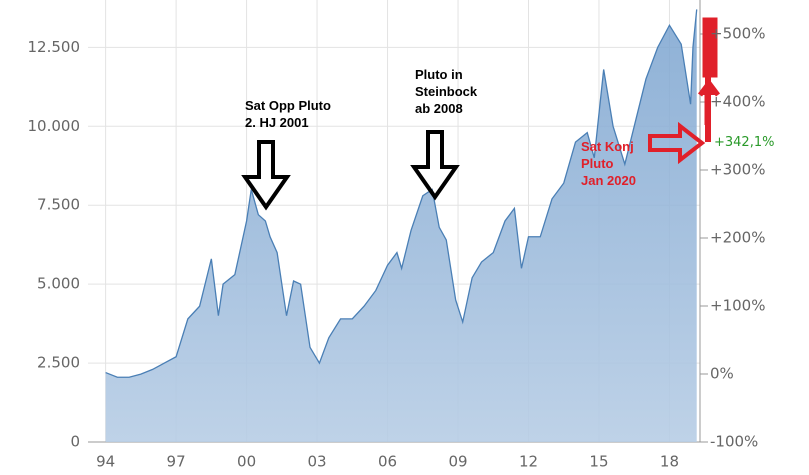 Image resolution: width=809 pixels, height=475 pixels. Describe the element at coordinates (288, 114) in the screenshot. I see `annotation: Sat Opp Pluto 2. HJ 2001` at that location.